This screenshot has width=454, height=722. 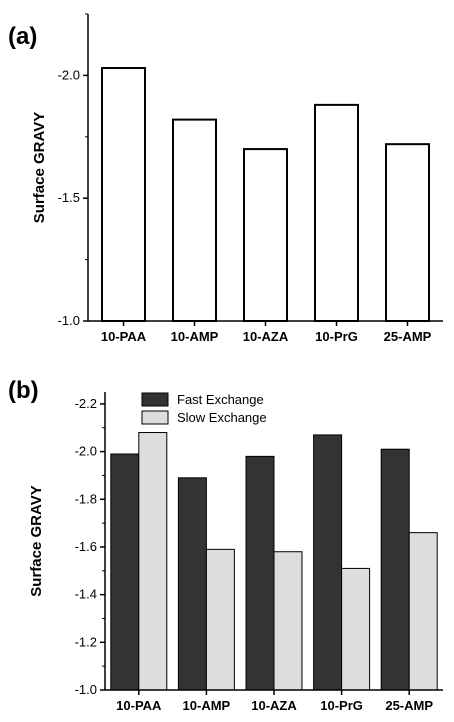 What do you see at coordinates (328, 562) in the screenshot?
I see `bar-fast-10-prg` at bounding box center [328, 562].